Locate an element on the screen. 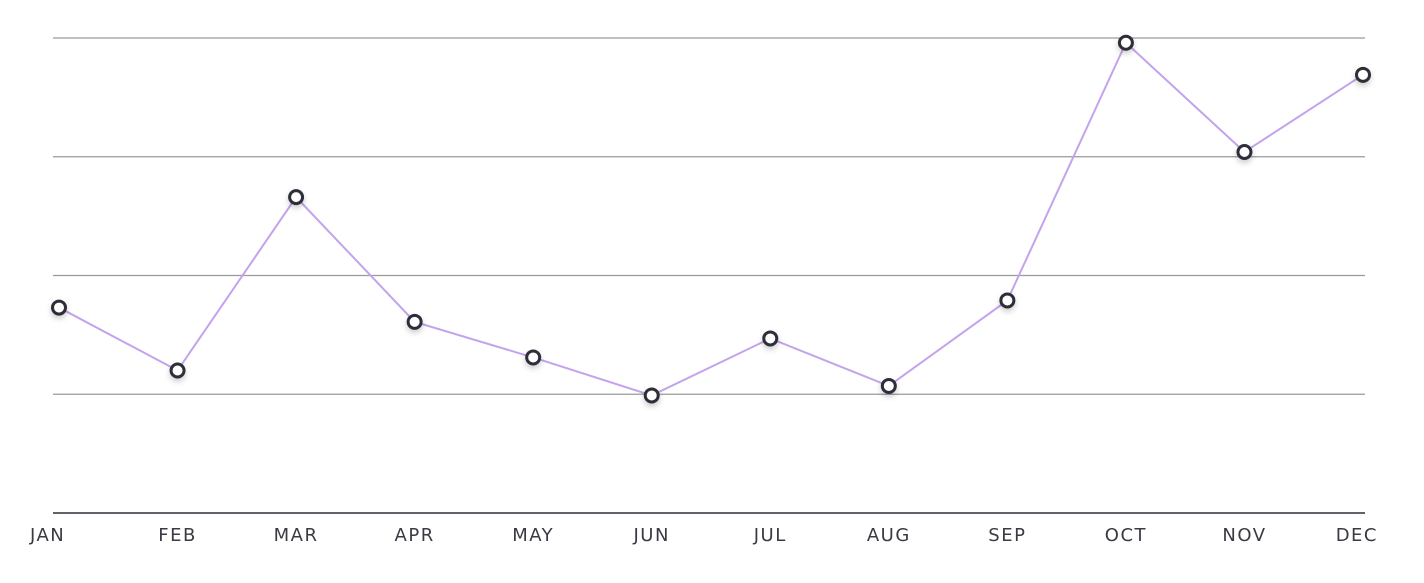 The image size is (1424, 583). x-tick-label: JUL is located at coordinates (770, 535).